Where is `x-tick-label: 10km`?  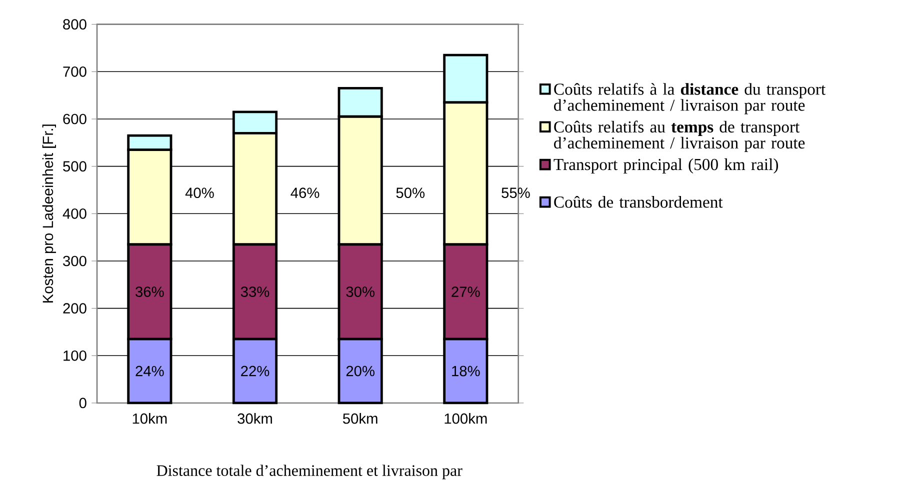
x-tick-label: 10km is located at coordinates (149, 418).